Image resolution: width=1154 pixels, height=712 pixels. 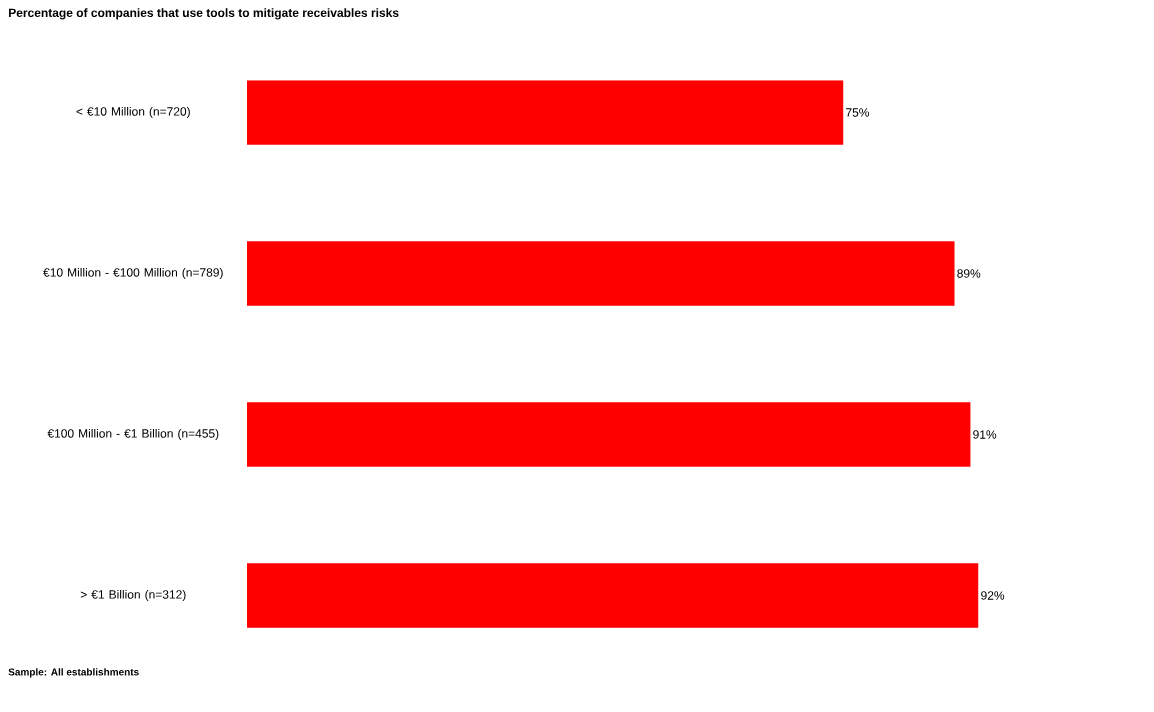 I want to click on chart-title: Percentage of companies that use tools to mitigate receivables risks, so click(x=204, y=14).